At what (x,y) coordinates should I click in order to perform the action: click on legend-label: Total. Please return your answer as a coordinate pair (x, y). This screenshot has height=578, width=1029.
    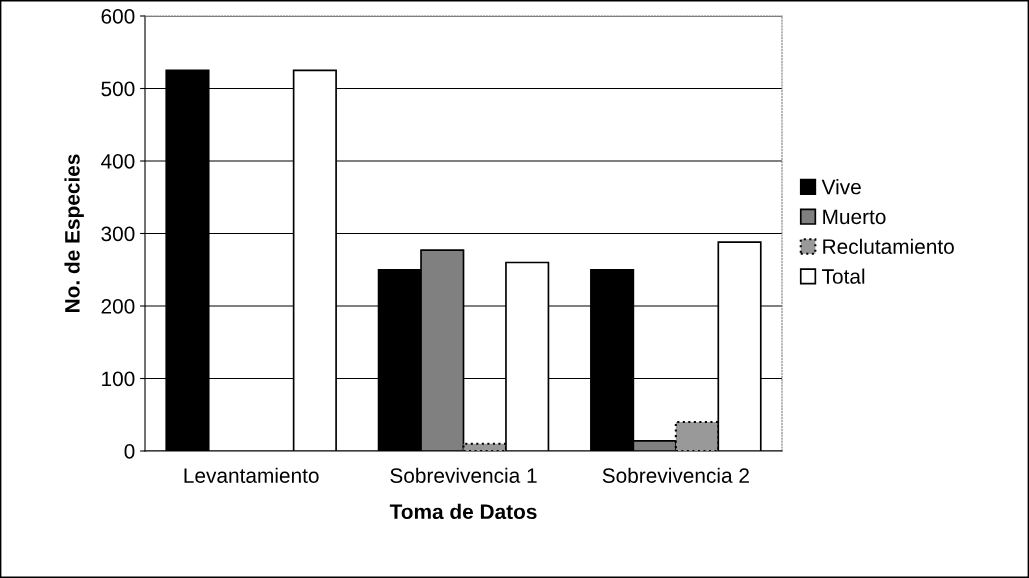
    Looking at the image, I should click on (843, 276).